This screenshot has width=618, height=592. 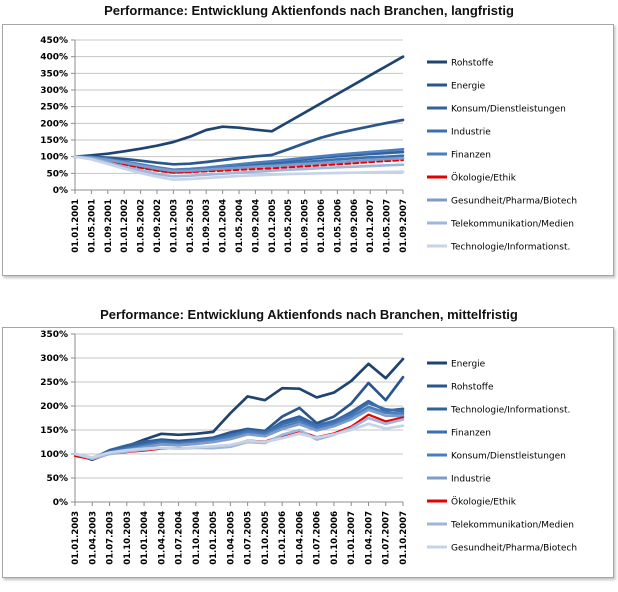 I want to click on x-axis-label: 01.10.2006, so click(x=335, y=538).